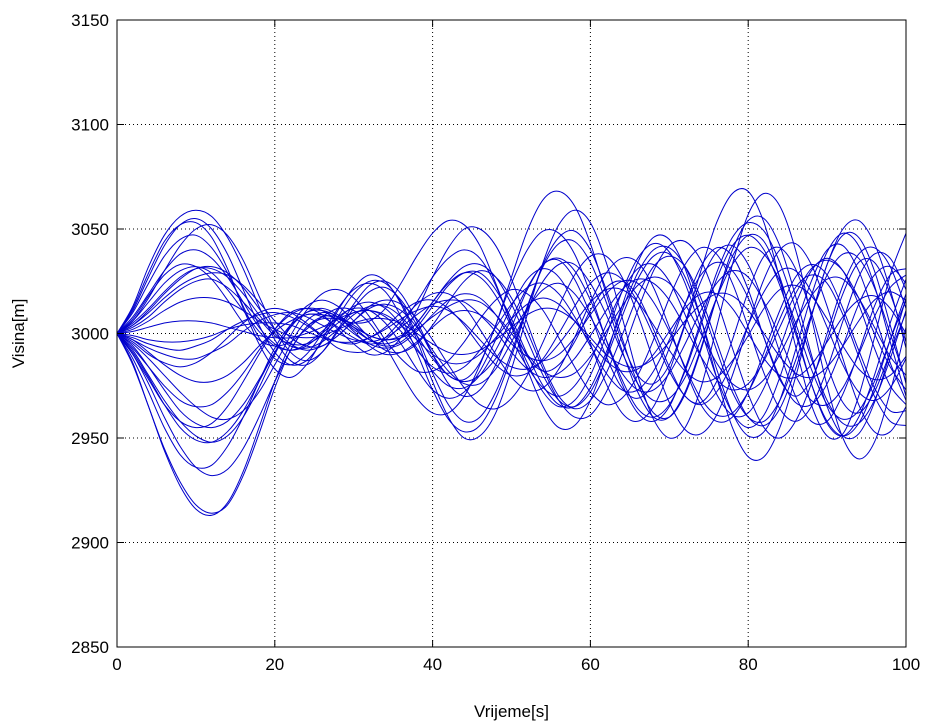 The image size is (929, 726). I want to click on y-tick-label: 3100, so click(90, 125).